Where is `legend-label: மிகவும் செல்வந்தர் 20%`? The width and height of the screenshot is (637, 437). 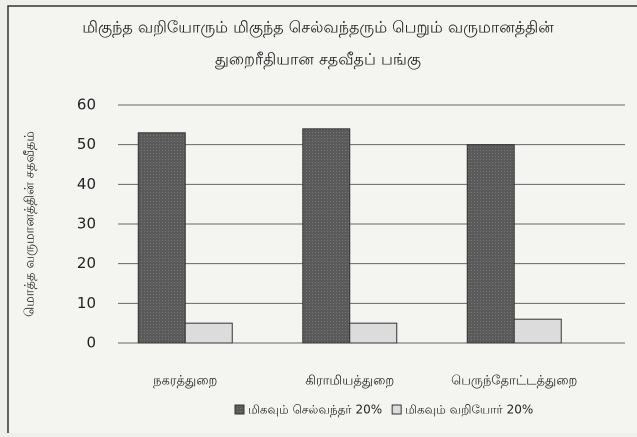 legend-label: மிகவும் செல்வந்தர் 20% is located at coordinates (315, 410).